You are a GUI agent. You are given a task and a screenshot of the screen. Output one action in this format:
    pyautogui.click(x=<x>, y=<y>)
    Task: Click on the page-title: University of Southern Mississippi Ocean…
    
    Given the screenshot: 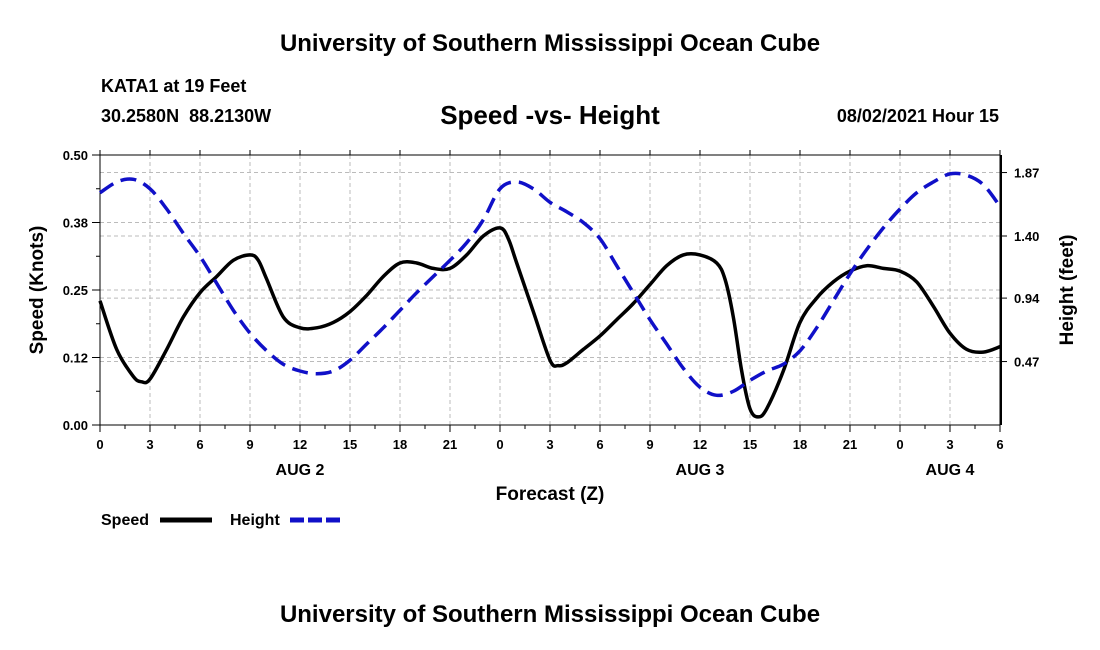 What is the action you would take?
    pyautogui.click(x=550, y=43)
    